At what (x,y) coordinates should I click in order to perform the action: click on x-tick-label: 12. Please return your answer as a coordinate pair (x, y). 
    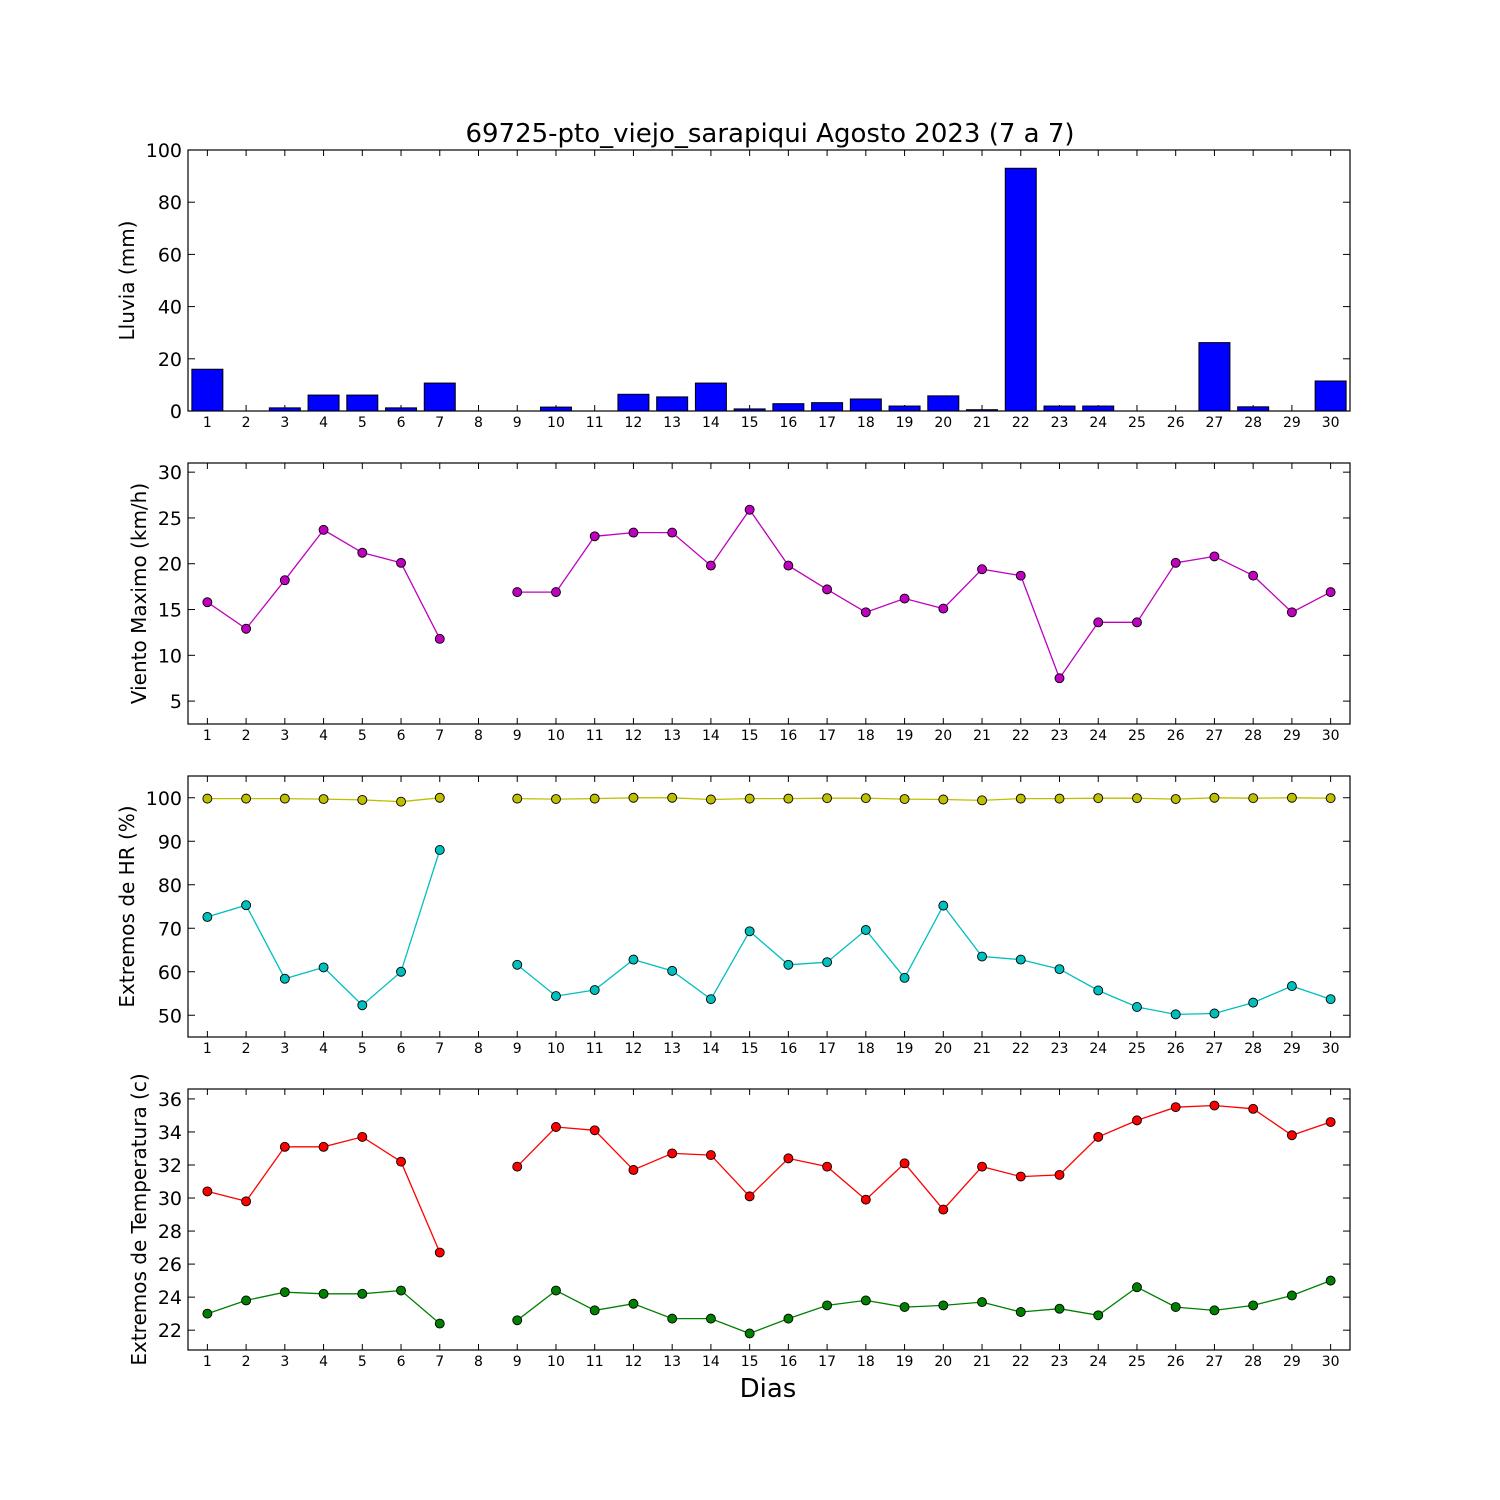
    Looking at the image, I should click on (634, 423).